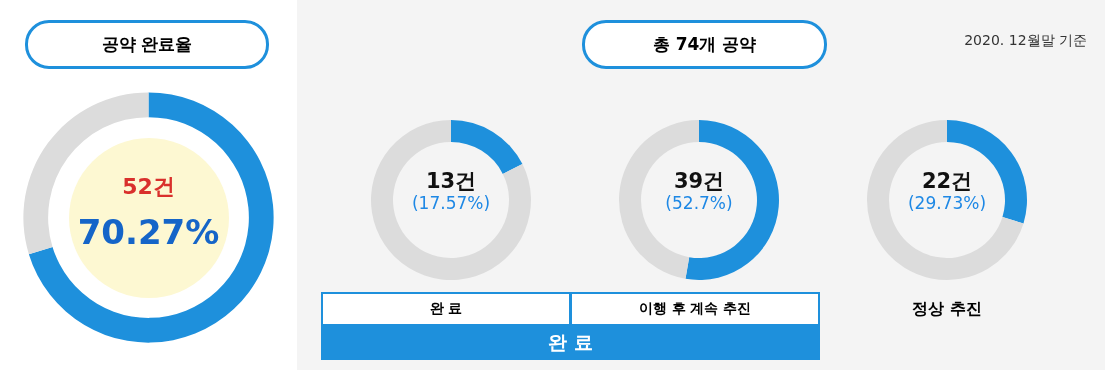 This screenshot has width=1105, height=370. Describe the element at coordinates (695, 309) in the screenshot. I see `text: 이행 후 계속 추진` at that location.